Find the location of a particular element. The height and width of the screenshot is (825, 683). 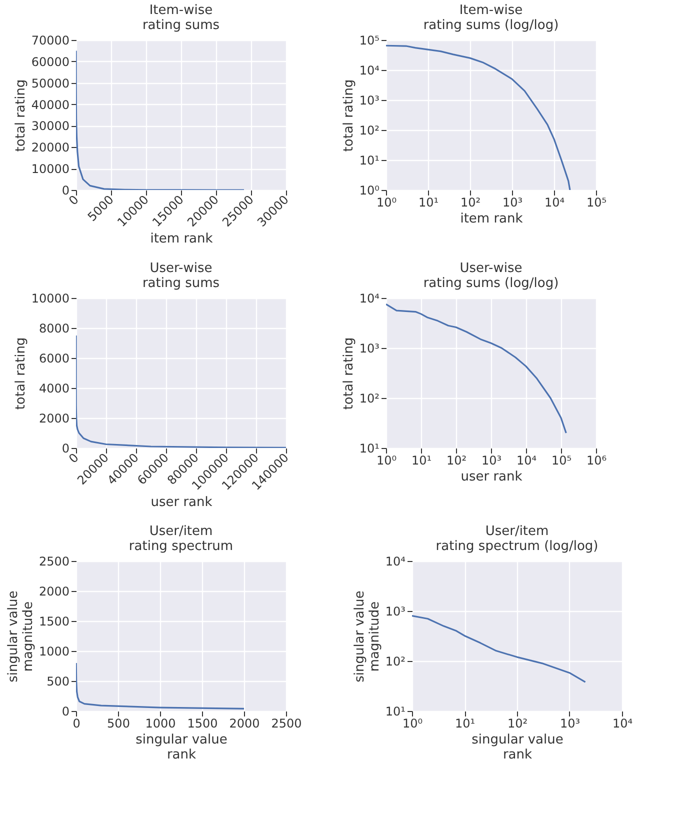

y-tick-label: 2500 is located at coordinates (54, 561).